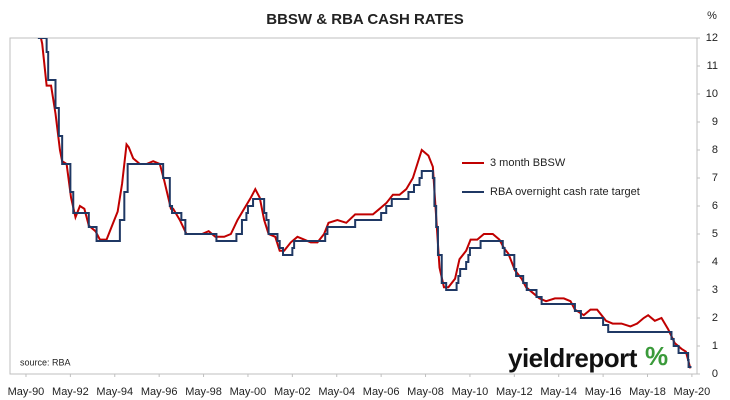 The height and width of the screenshot is (400, 730). I want to click on y-tick-label: 9, so click(715, 122).